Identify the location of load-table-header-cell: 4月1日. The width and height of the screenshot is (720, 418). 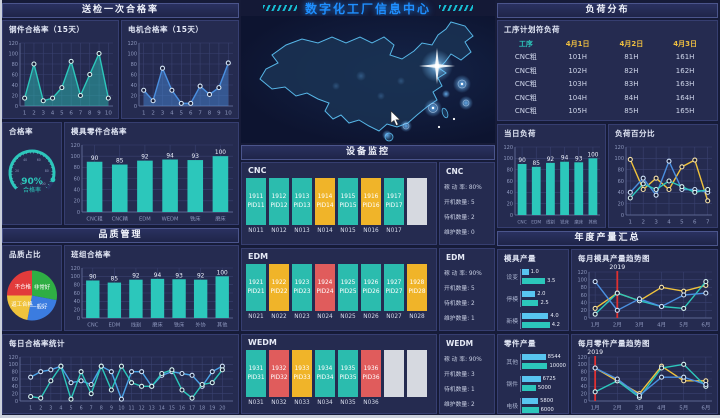
(577, 43).